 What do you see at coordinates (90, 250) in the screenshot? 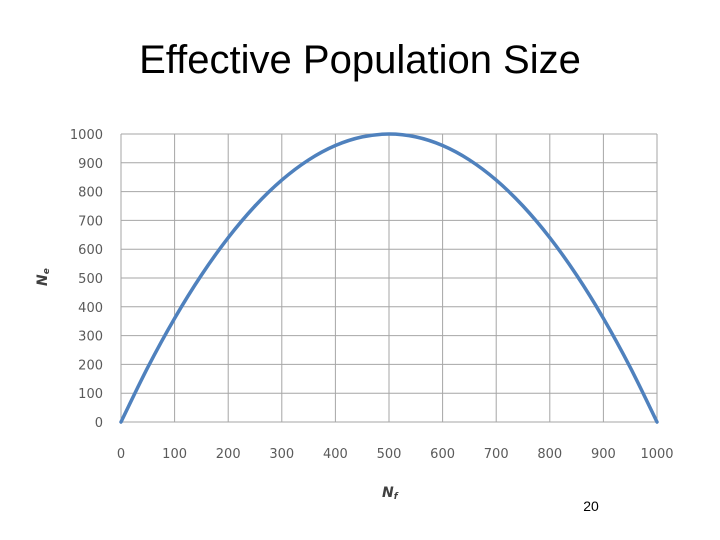
I see `y-tick-label: 600` at bounding box center [90, 250].